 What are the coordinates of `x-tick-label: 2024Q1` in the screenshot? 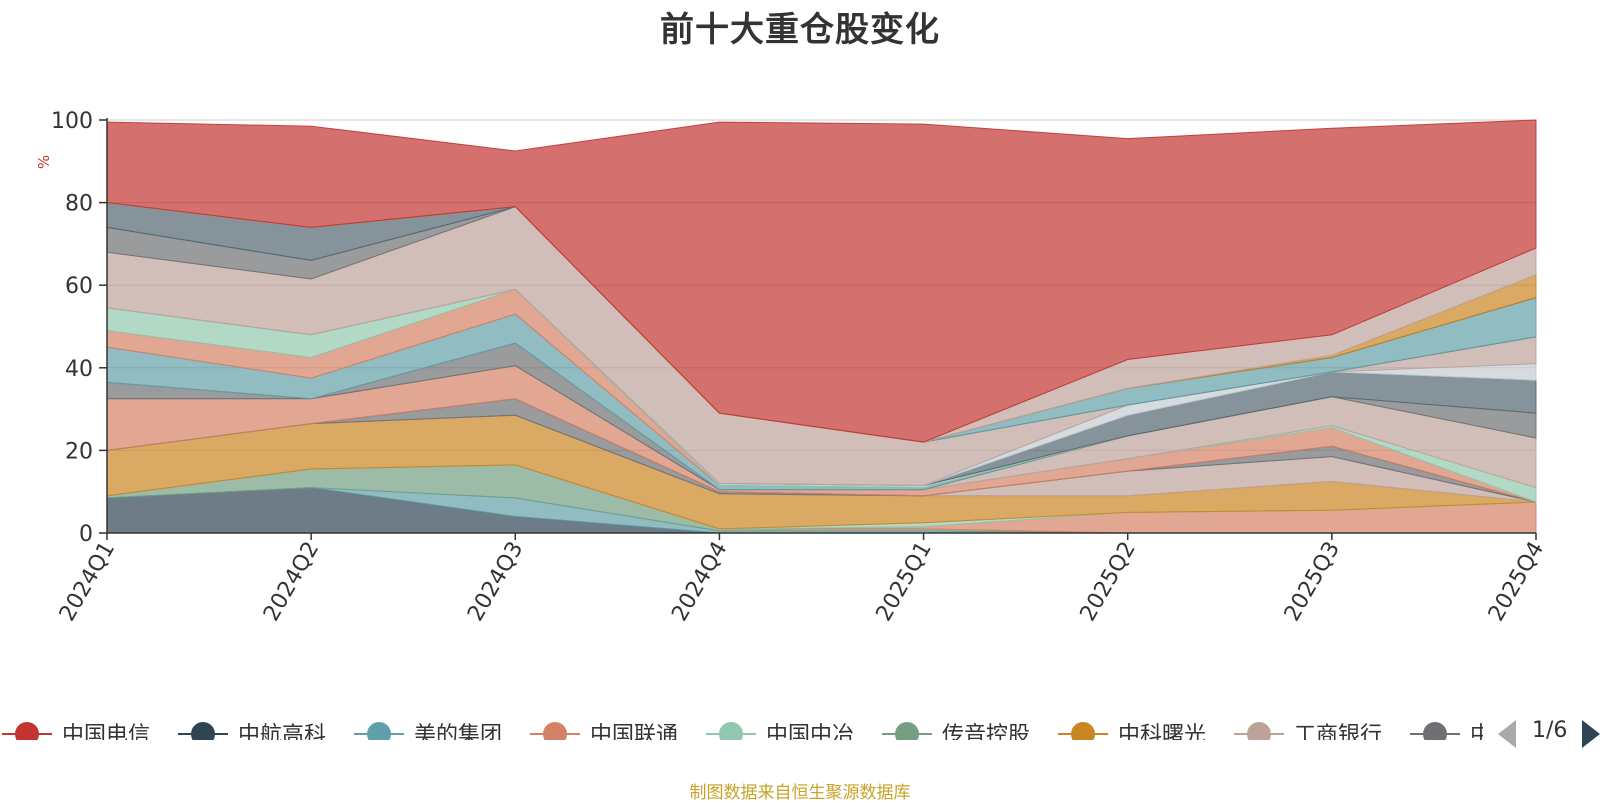 It's located at (87, 582).